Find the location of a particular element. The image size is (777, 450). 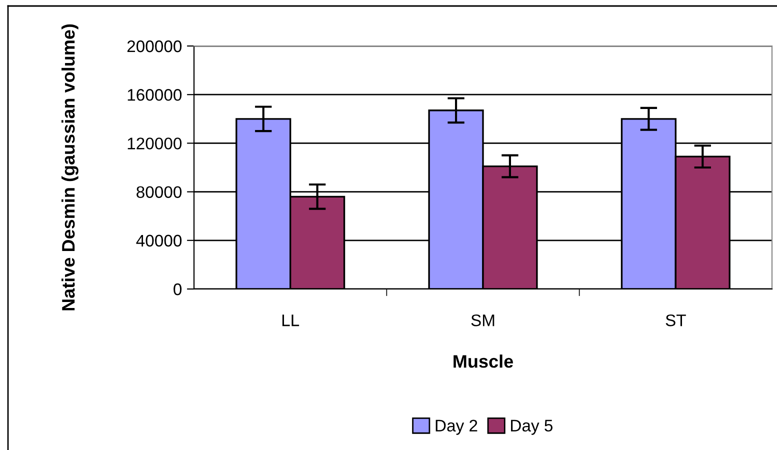

y-tick-label: 200000 is located at coordinates (154, 46).